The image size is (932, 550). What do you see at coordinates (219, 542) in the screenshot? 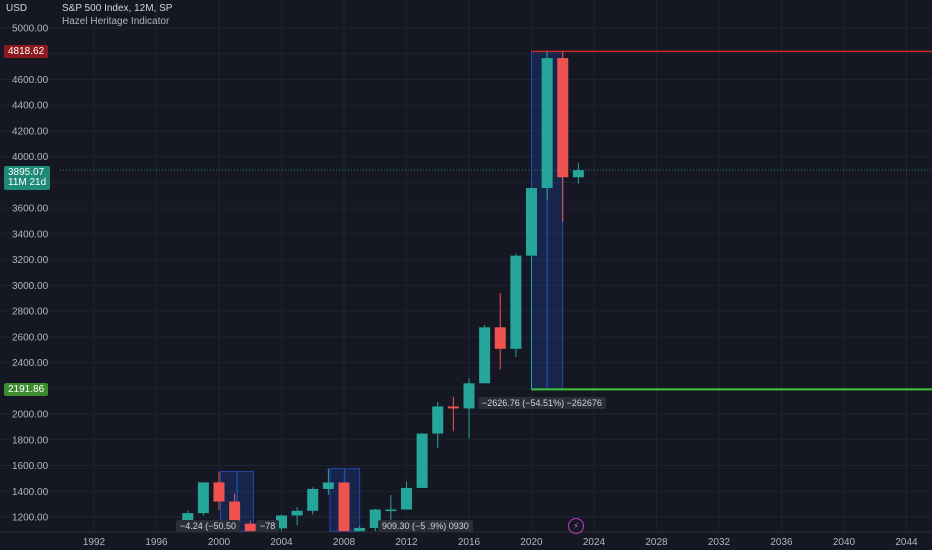
I see `x-tick-label: 2000` at bounding box center [219, 542].